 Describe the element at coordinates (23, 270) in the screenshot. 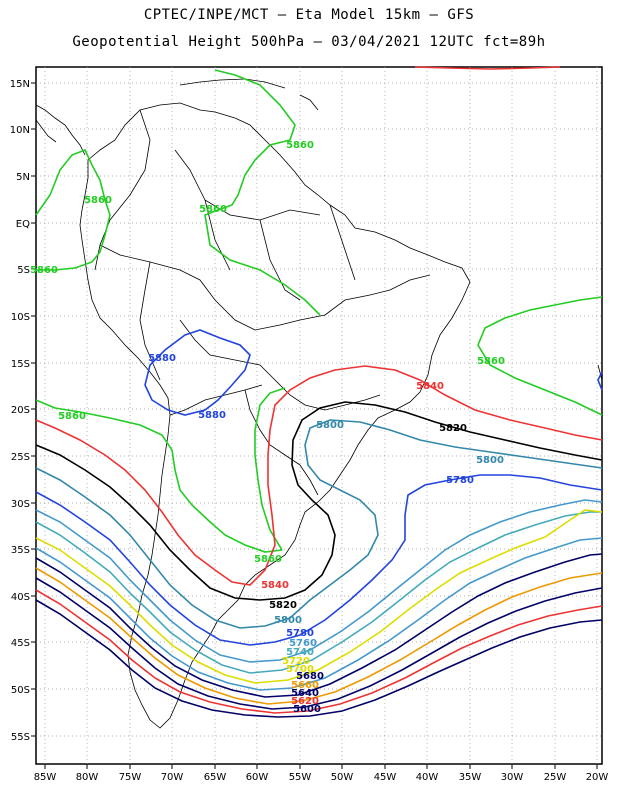

I see `lat-label: 5S` at that location.